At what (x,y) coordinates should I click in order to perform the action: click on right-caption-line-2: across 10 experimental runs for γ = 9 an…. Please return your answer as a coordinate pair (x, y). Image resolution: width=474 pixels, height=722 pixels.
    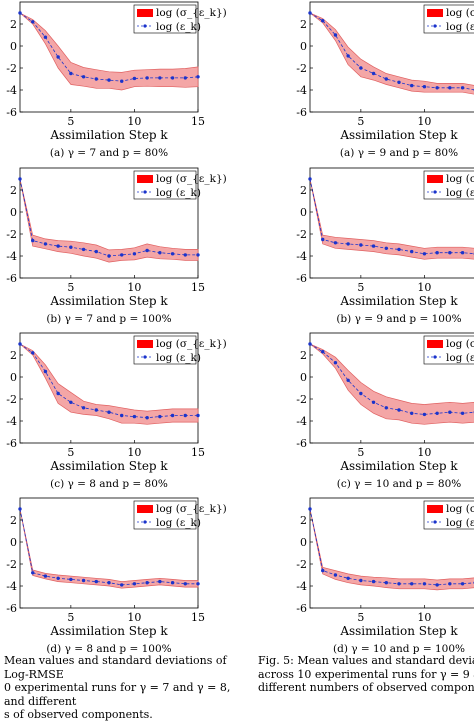
    Looking at the image, I should click on (366, 674).